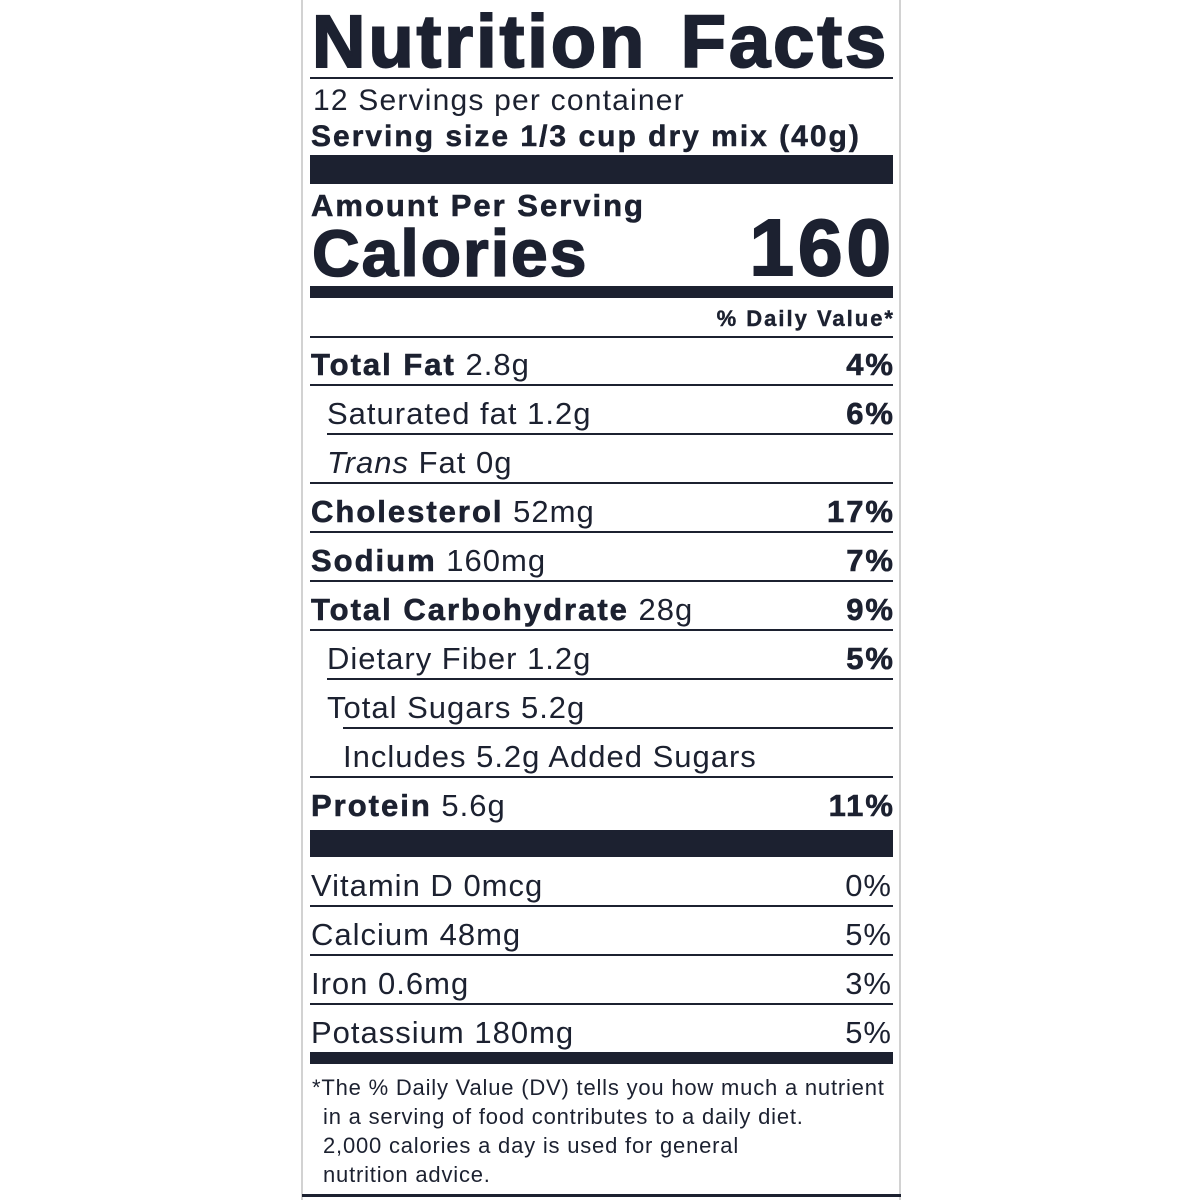  I want to click on nutrient-label: Saturated fat 1.2g, so click(459, 414).